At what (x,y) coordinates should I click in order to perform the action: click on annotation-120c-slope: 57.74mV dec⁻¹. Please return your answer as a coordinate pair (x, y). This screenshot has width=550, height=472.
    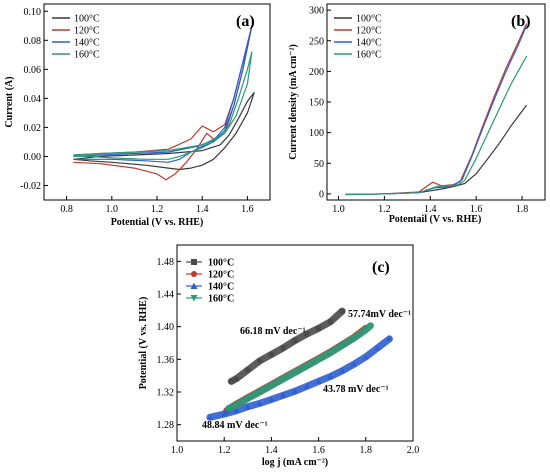
    Looking at the image, I should click on (379, 314).